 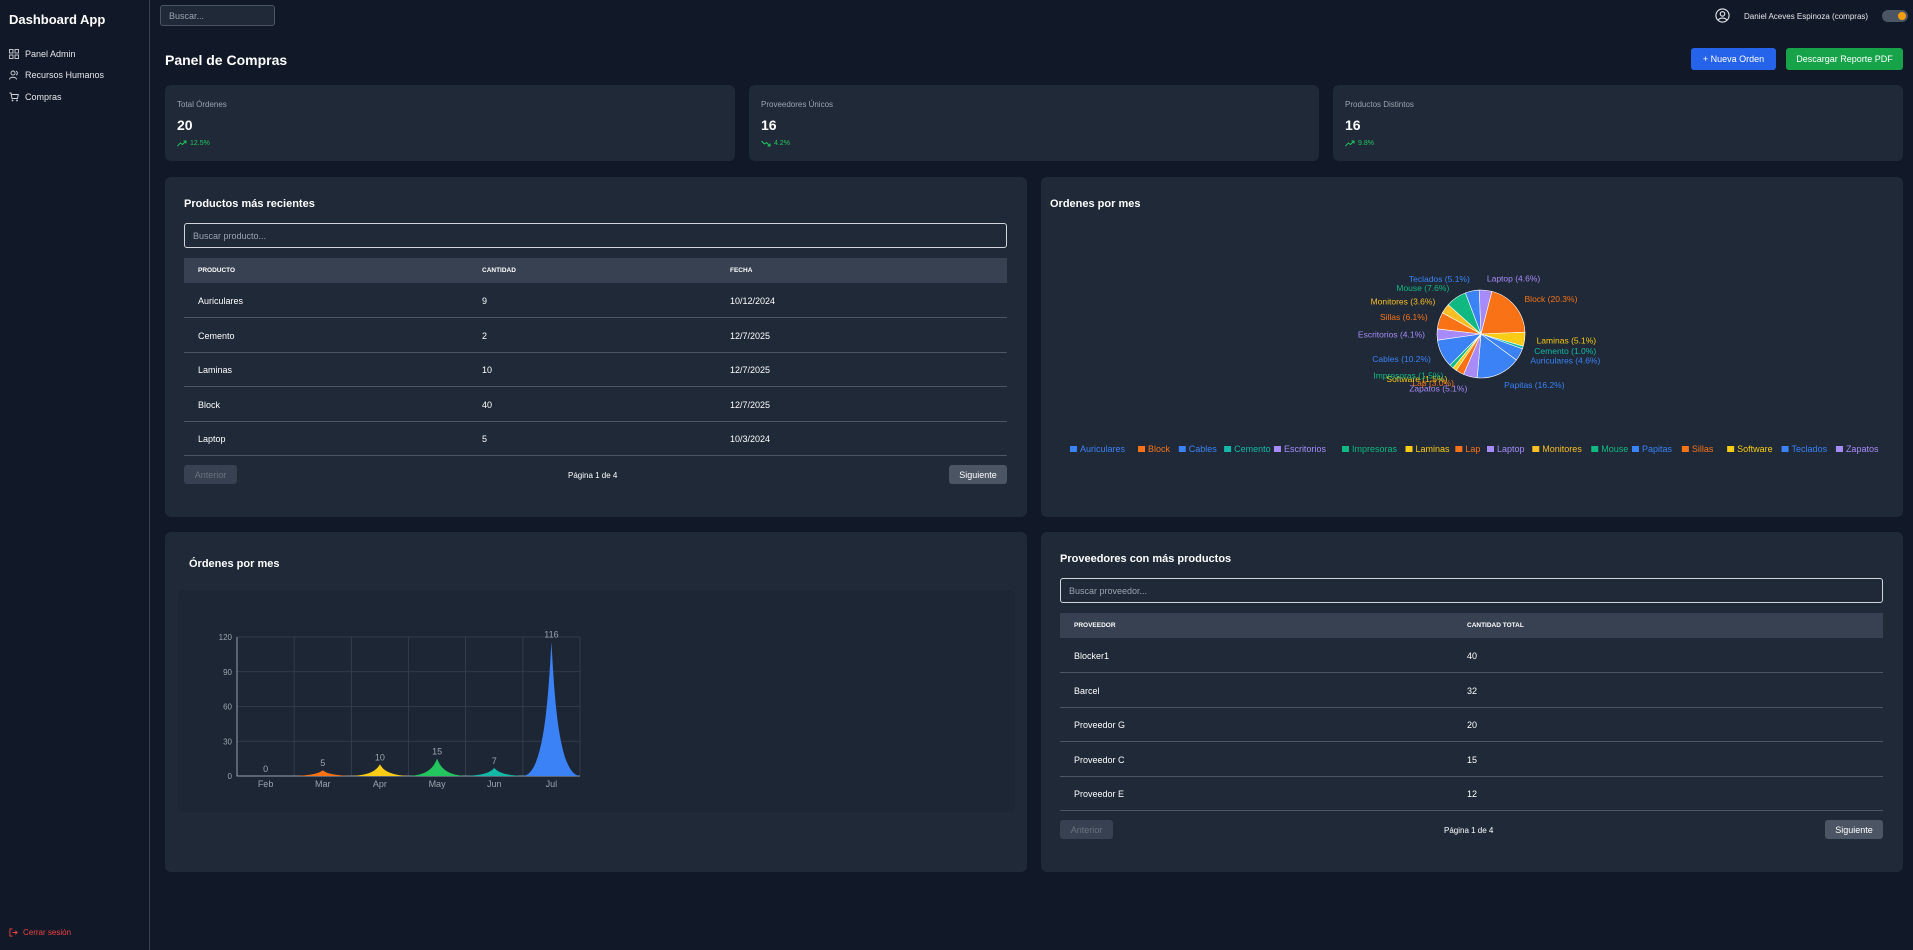 I want to click on table-row: Proveedor E 12, so click(x=1471, y=794).